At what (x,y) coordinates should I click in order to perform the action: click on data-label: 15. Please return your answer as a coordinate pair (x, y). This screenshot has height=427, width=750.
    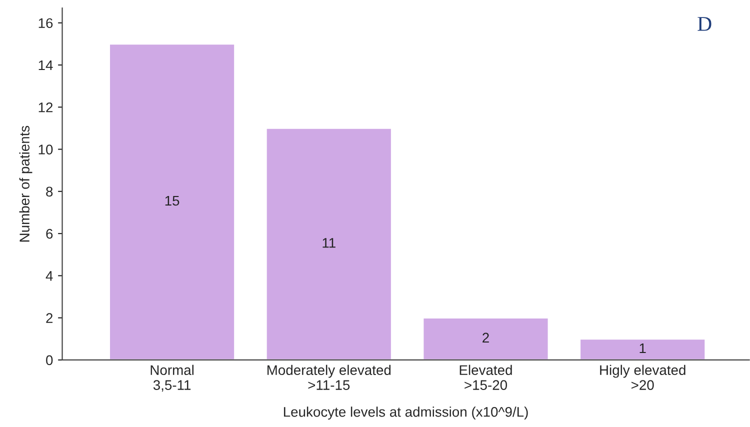
    Looking at the image, I should click on (172, 201).